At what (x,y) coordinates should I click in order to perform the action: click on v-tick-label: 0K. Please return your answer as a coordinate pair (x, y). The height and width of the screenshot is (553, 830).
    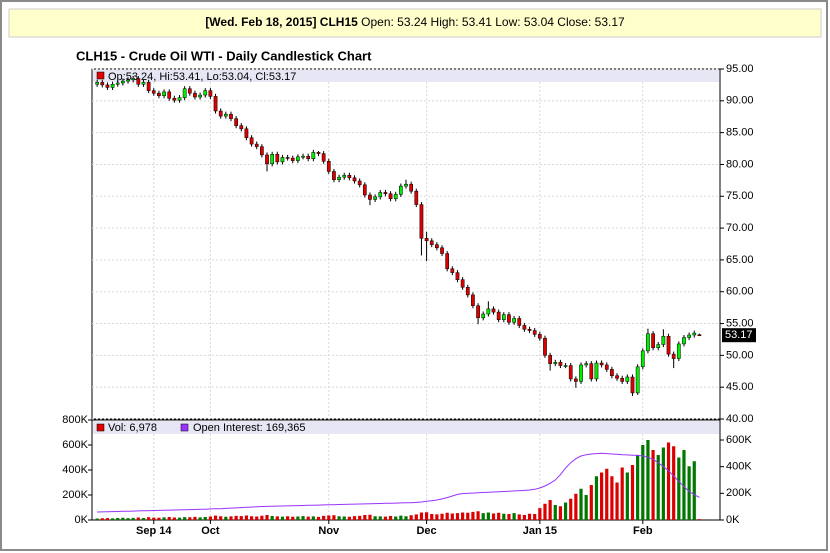
    Looking at the image, I should click on (82, 520).